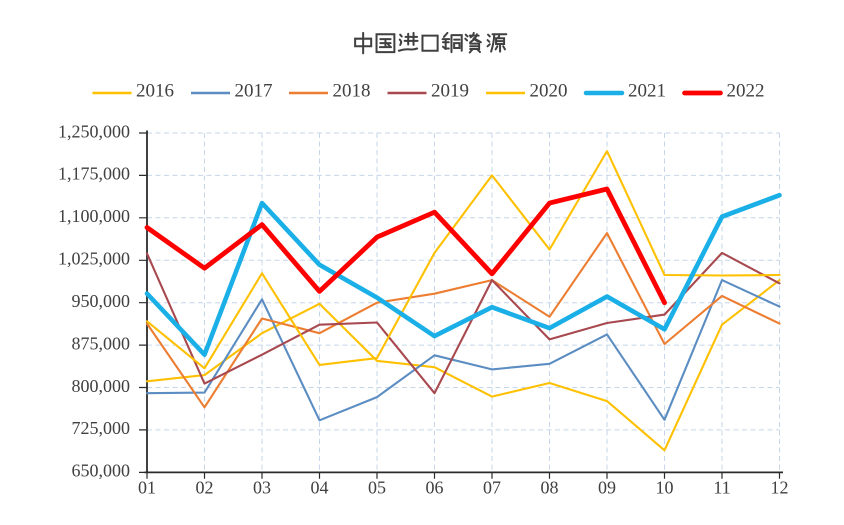  I want to click on svg-text: 09, so click(607, 488).